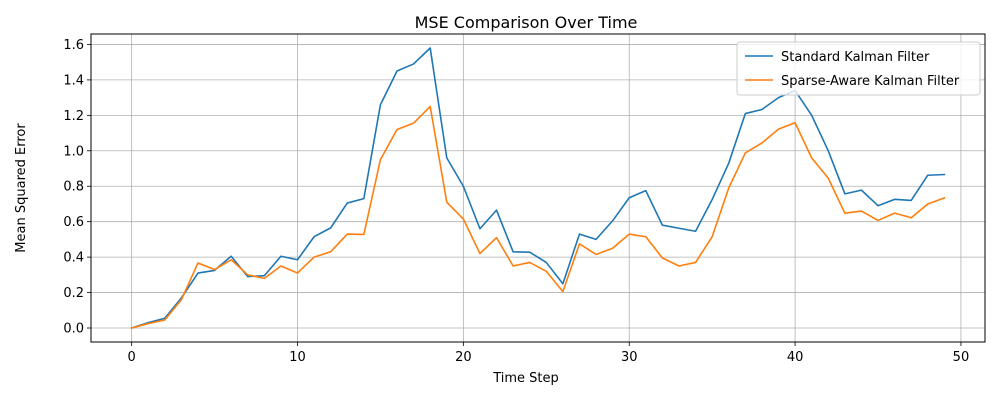 The image size is (1000, 400). What do you see at coordinates (73, 329) in the screenshot?
I see `y-tick-label: 0.0` at bounding box center [73, 329].